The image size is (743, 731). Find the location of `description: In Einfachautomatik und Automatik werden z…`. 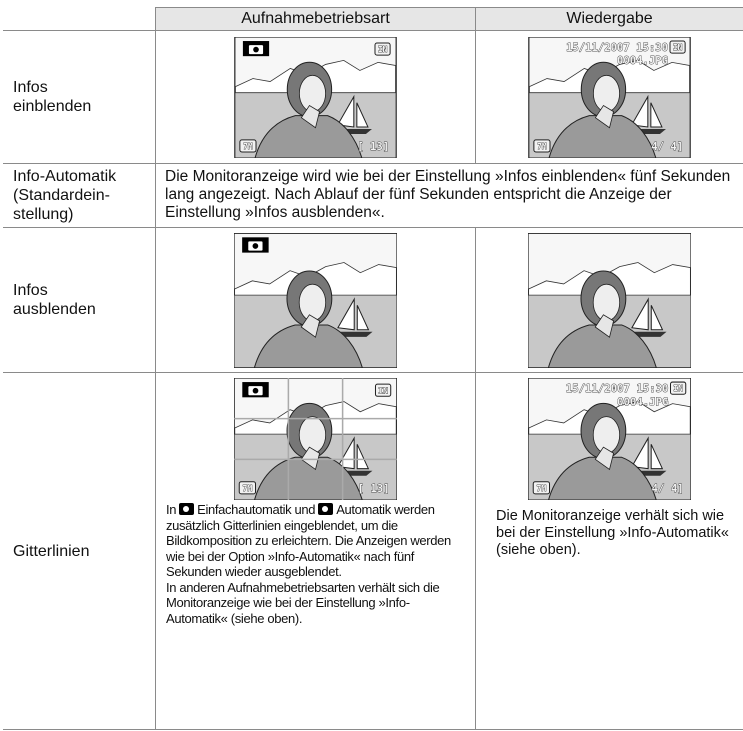

description: In Einfachautomatik und Automatik werden z… is located at coordinates (315, 563).